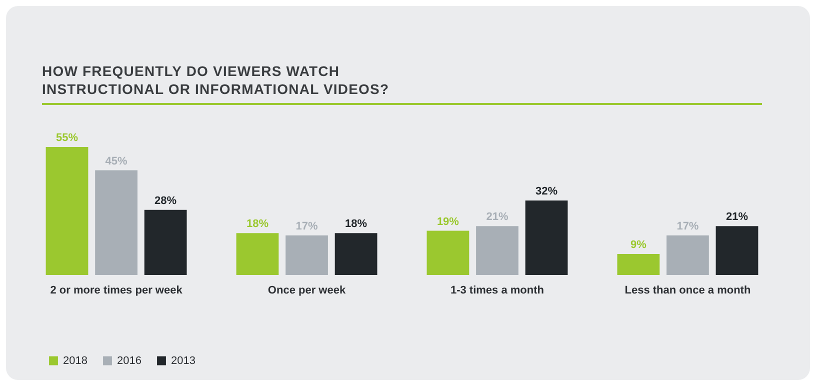  What do you see at coordinates (165, 200) in the screenshot?
I see `data-label: 28%` at bounding box center [165, 200].